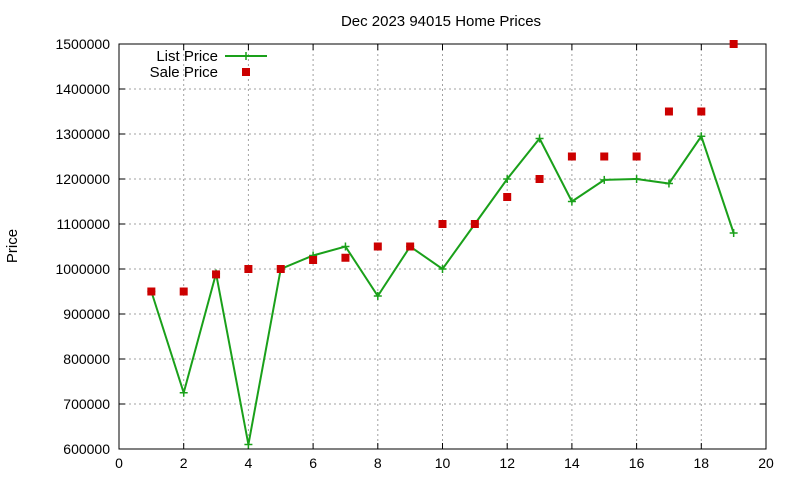 Image resolution: width=800 pixels, height=480 pixels. Describe the element at coordinates (86, 449) in the screenshot. I see `y-tick-label: 600000` at that location.